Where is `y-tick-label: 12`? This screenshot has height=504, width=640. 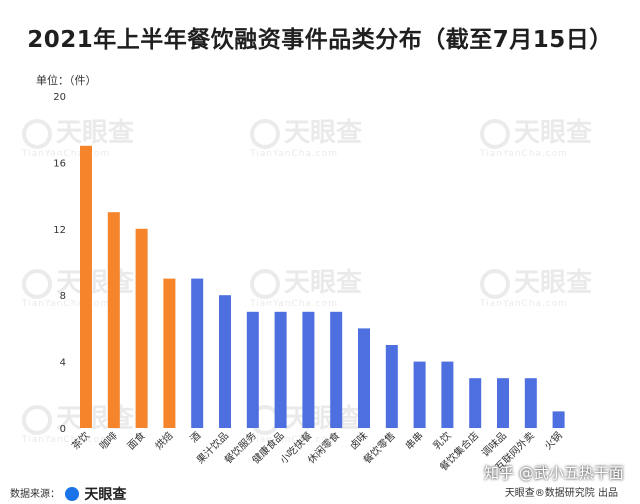
y-tick-label: 12 is located at coordinates (59, 230).